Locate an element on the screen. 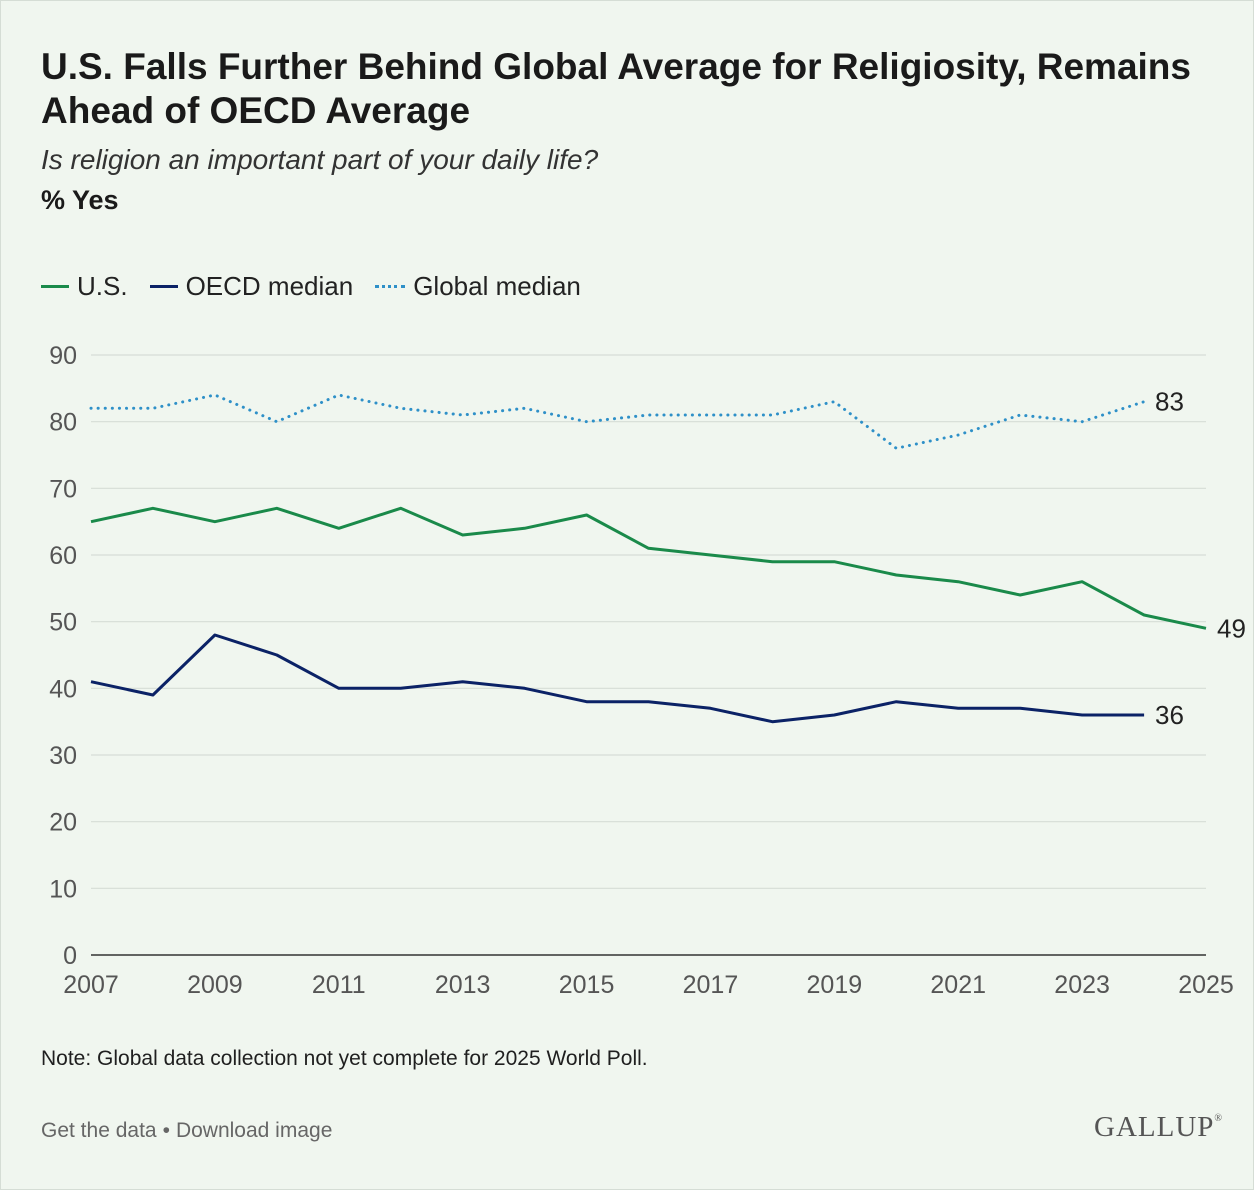 The width and height of the screenshot is (1254, 1190). legend-label-us: U.S. is located at coordinates (102, 285).